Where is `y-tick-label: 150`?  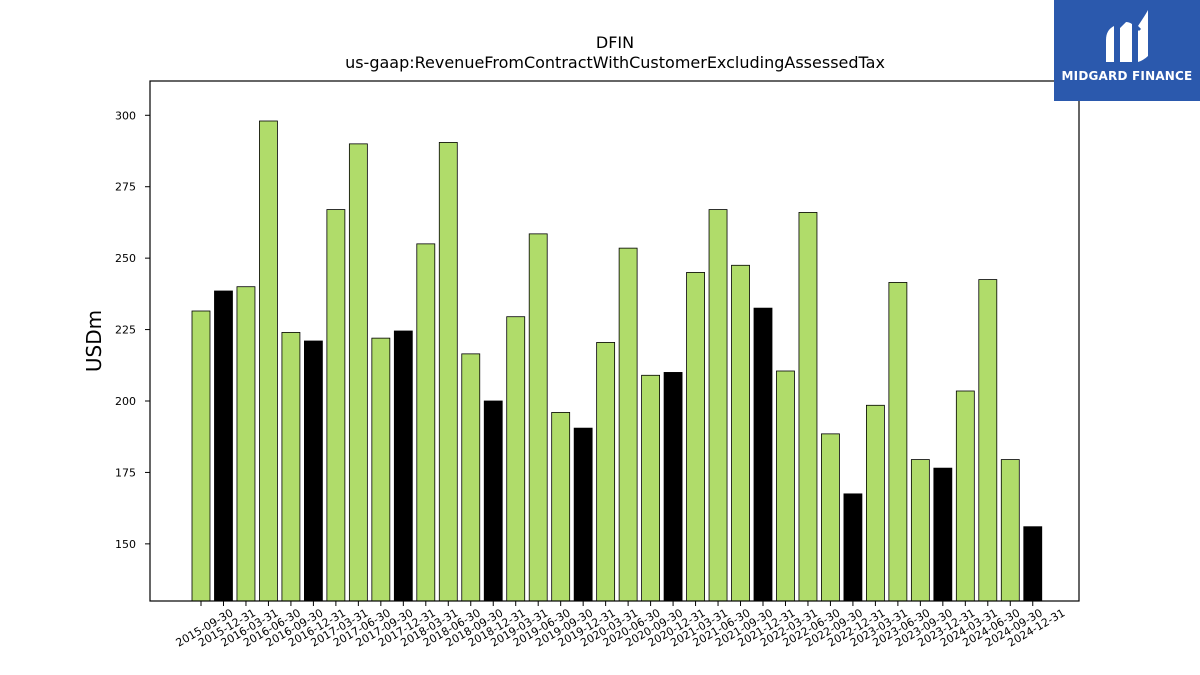 y-tick-label: 150 is located at coordinates (125, 544).